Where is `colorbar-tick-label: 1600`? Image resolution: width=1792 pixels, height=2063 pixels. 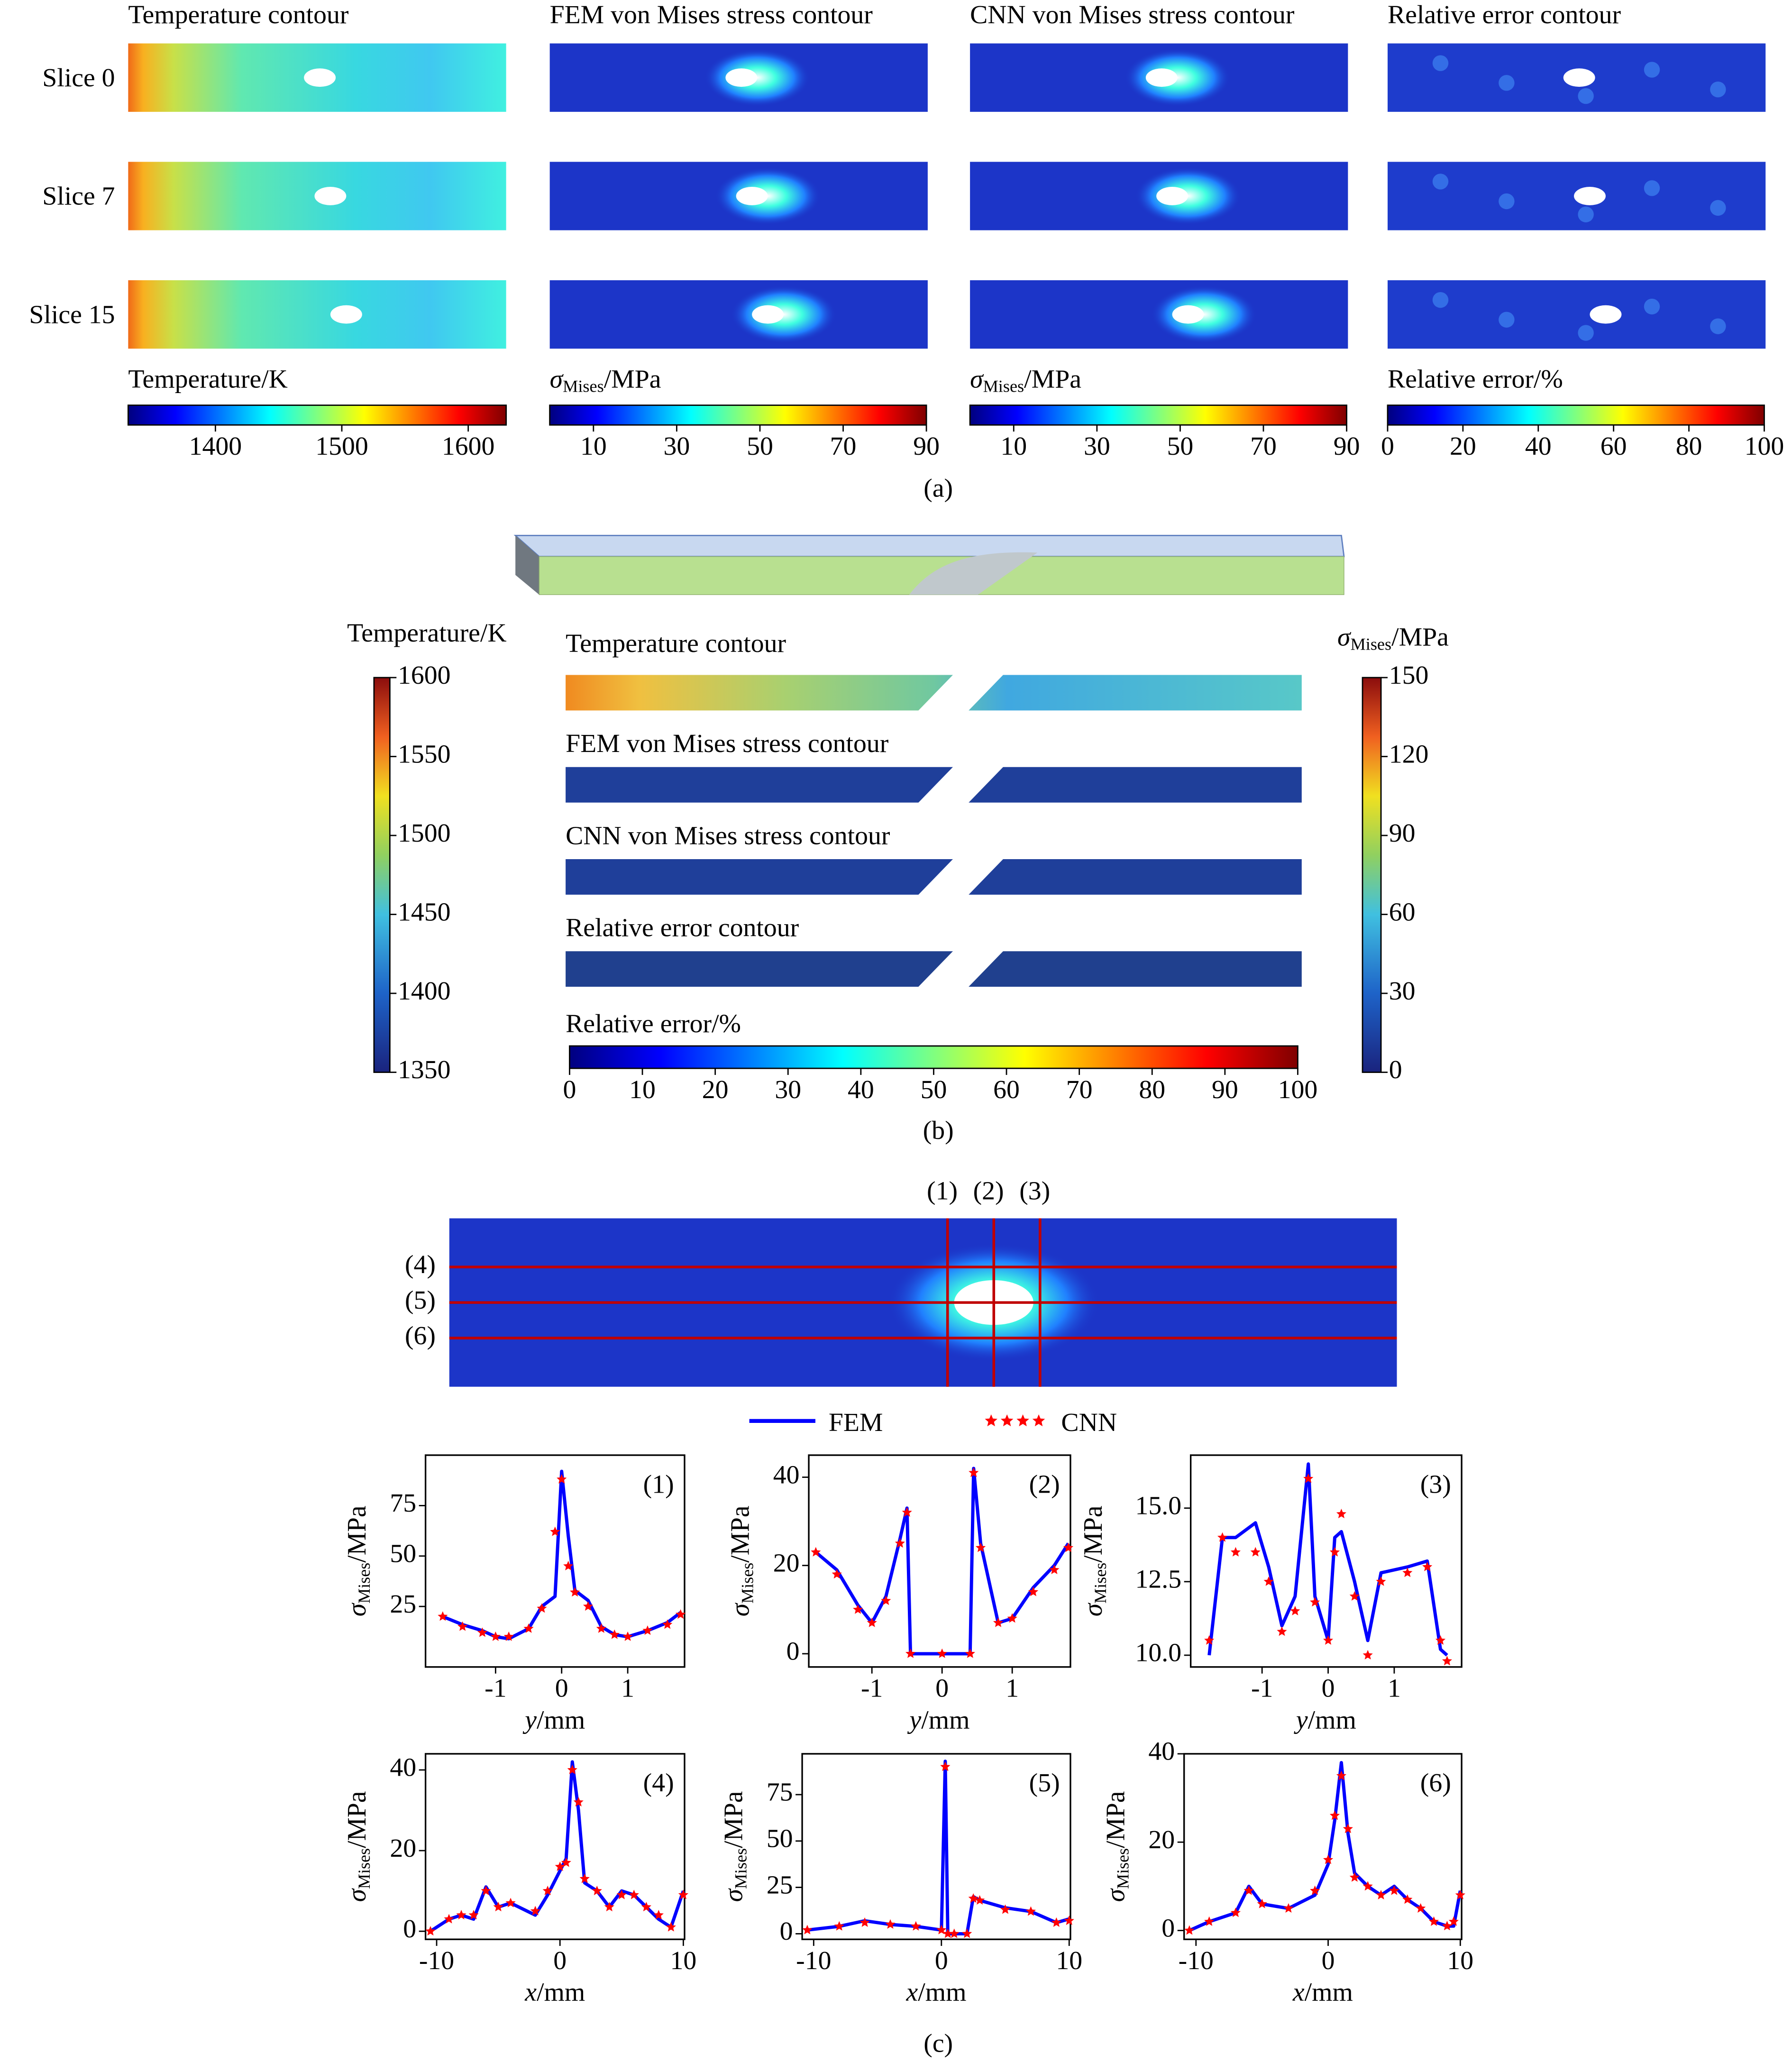 colorbar-tick-label: 1600 is located at coordinates (424, 675).